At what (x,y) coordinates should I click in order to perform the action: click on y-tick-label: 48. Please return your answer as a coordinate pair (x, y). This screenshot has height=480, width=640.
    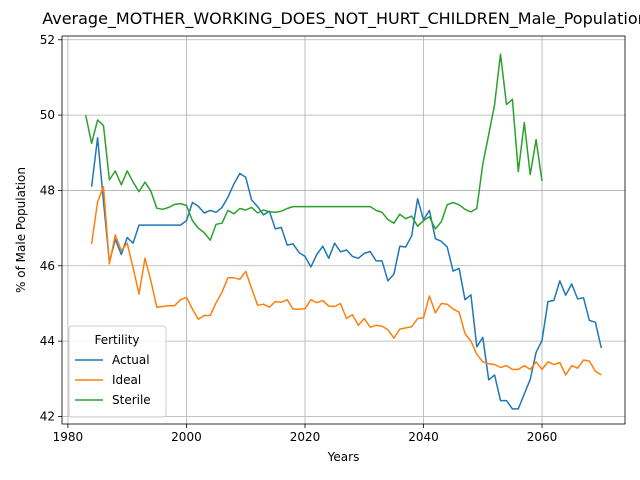
    Looking at the image, I should click on (47, 190).